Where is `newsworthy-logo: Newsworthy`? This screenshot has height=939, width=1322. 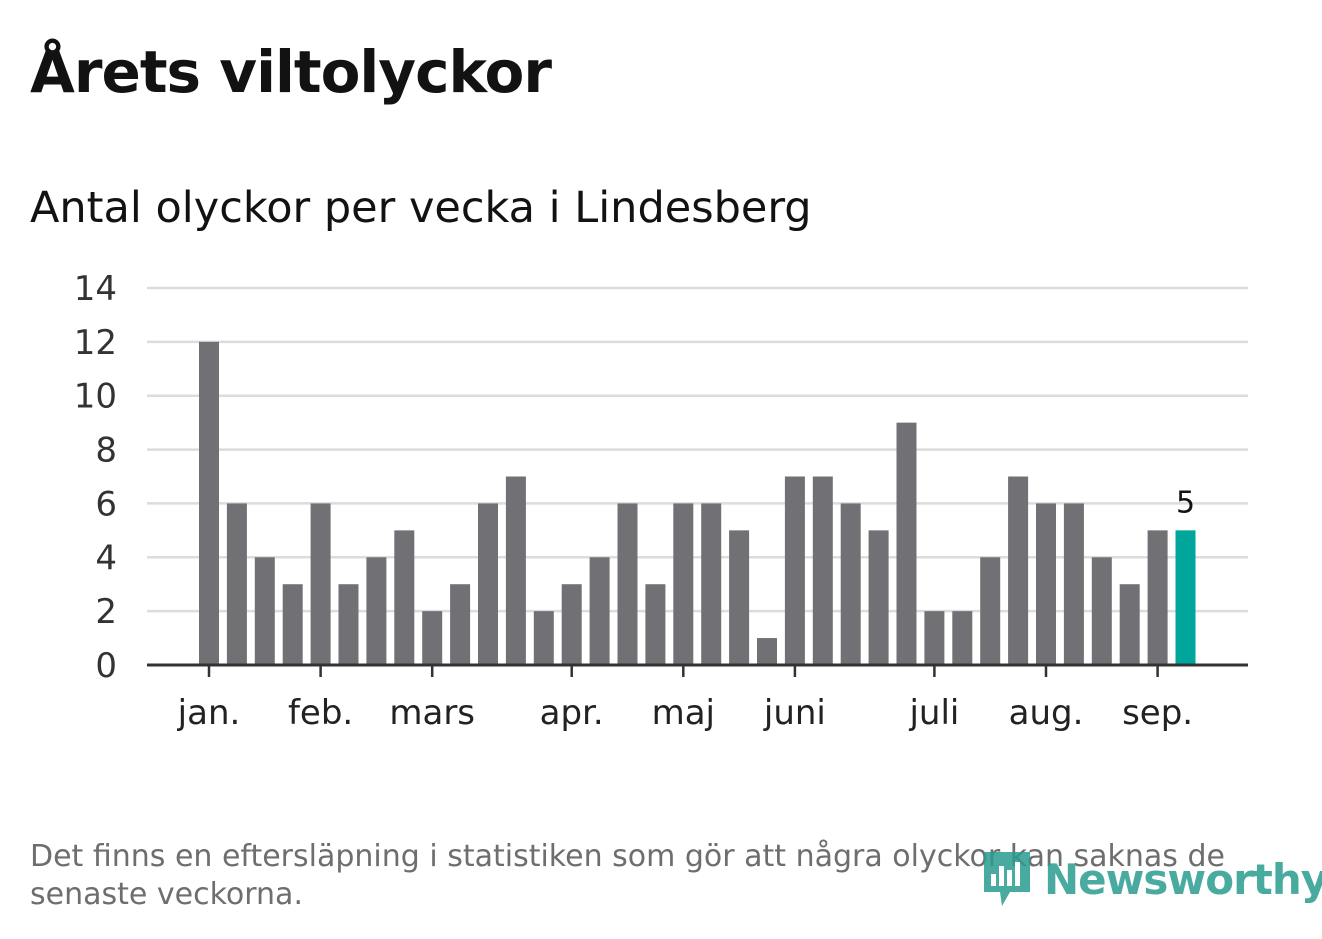
newsworthy-logo: Newsworthy is located at coordinates (1151, 879).